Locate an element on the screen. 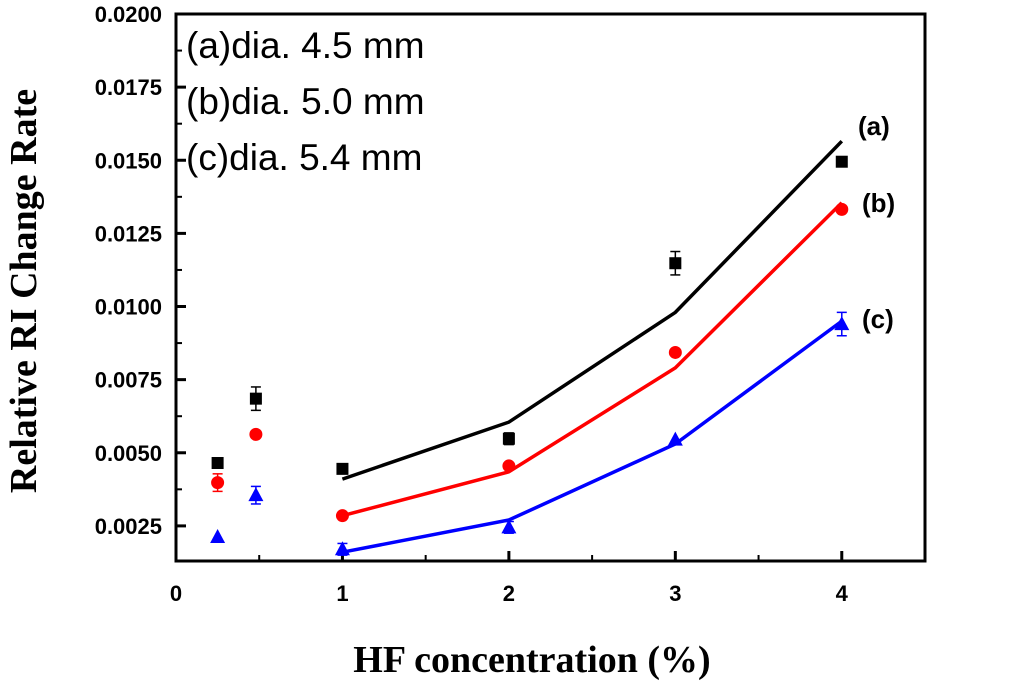 The image size is (1024, 683). y-tick-label: 0.0050 is located at coordinates (128, 453).